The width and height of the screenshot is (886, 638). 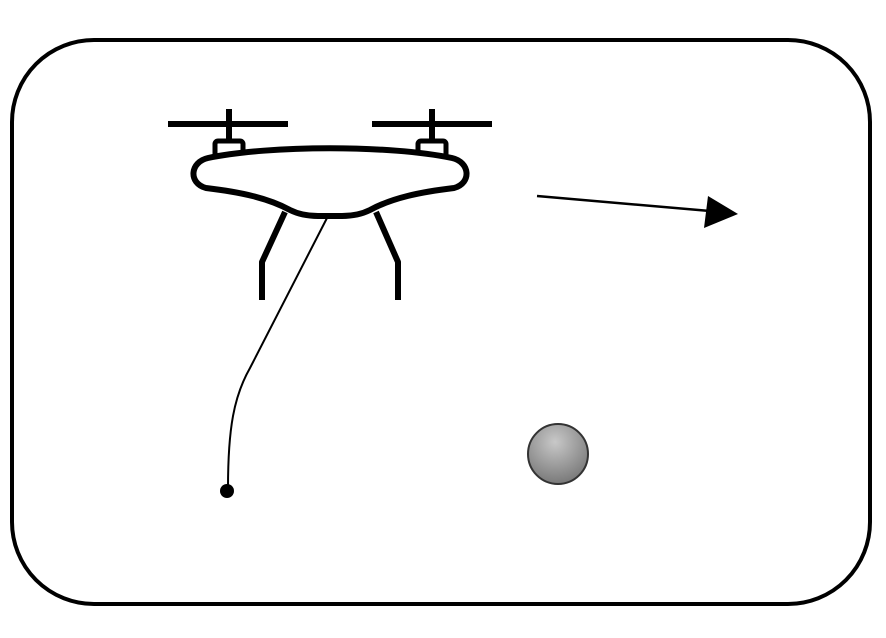 I want to click on drone-body, so click(x=330, y=182).